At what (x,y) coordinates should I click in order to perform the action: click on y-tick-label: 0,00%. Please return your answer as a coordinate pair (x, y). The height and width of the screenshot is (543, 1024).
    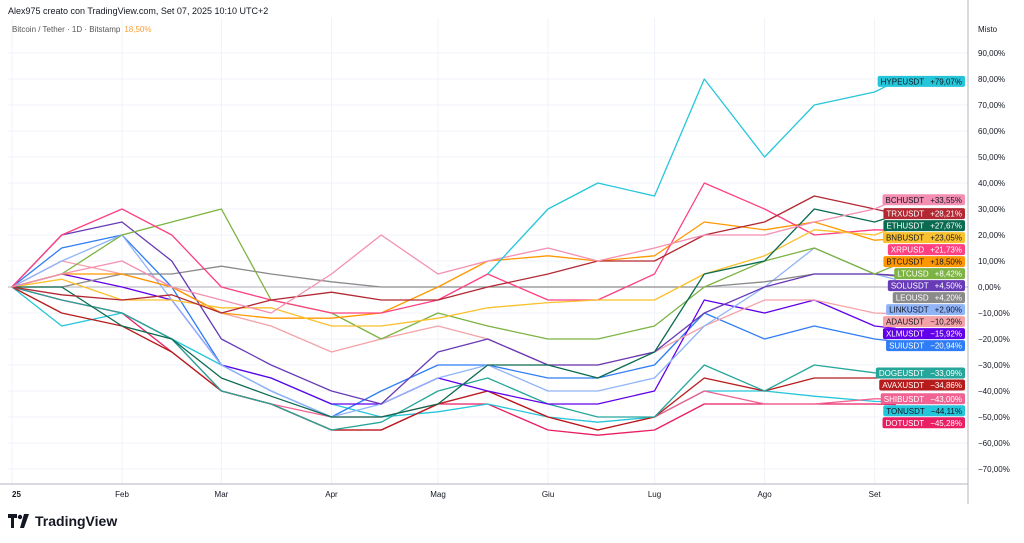
    Looking at the image, I should click on (989, 287).